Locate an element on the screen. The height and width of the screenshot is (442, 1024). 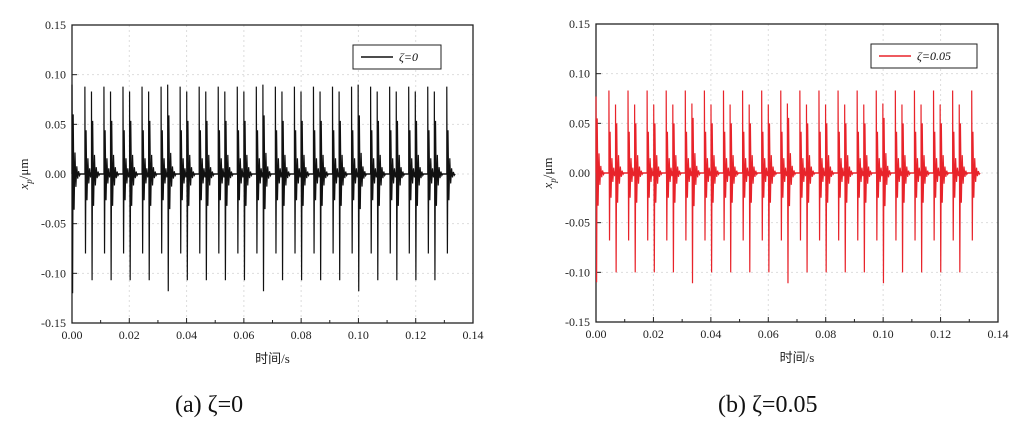
legend-label: ζ=0.05 is located at coordinates (934, 56).